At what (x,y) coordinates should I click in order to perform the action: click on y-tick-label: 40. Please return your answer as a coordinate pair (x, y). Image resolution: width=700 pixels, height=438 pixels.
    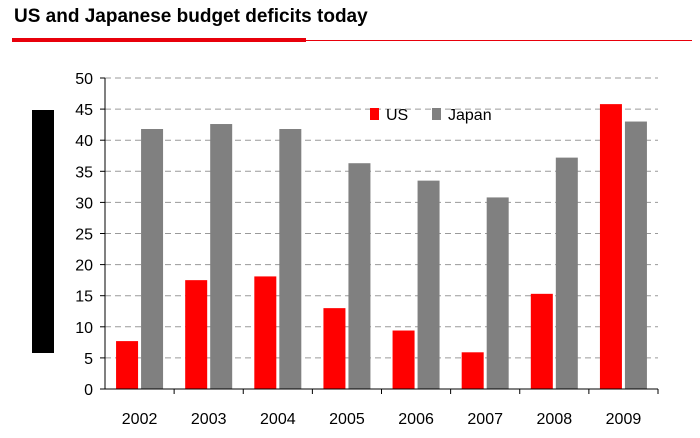
    Looking at the image, I should click on (84, 141).